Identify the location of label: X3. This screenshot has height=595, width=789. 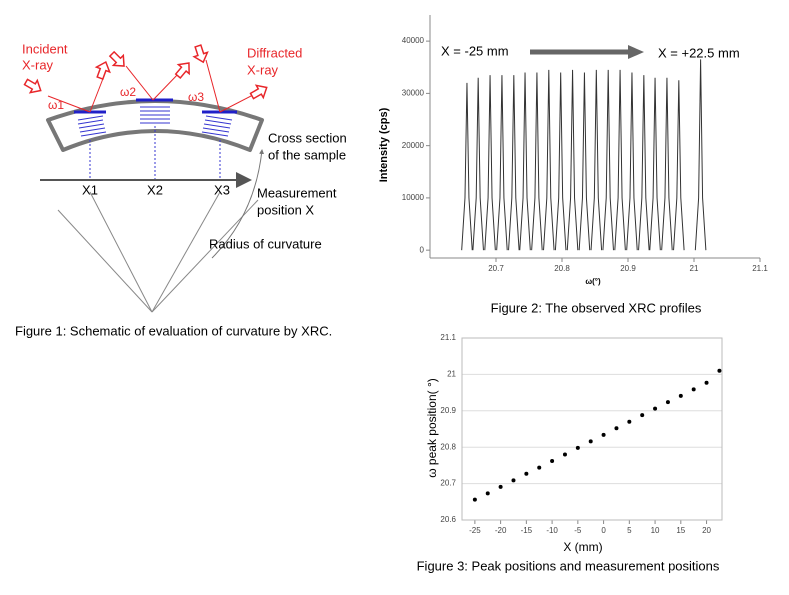
(222, 189).